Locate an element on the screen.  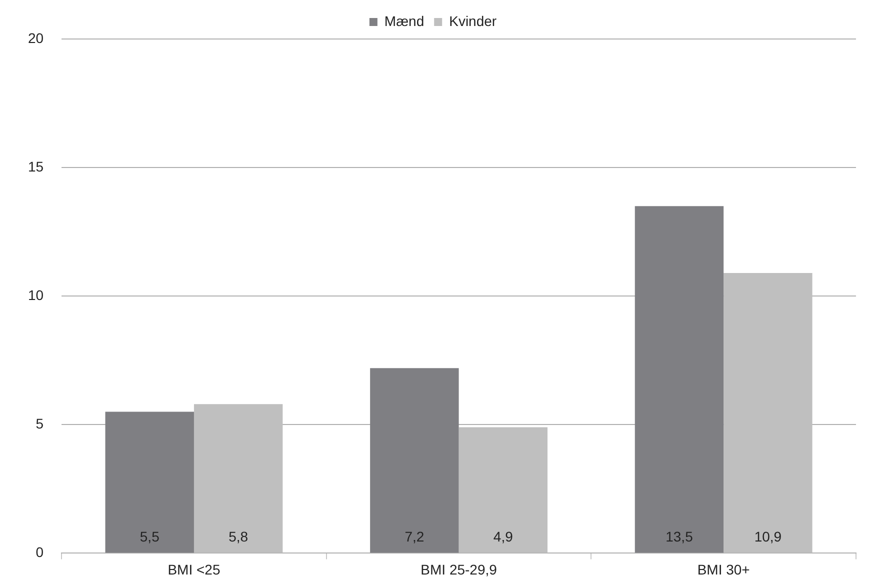
x-tick-label: BMI <25 is located at coordinates (194, 569).